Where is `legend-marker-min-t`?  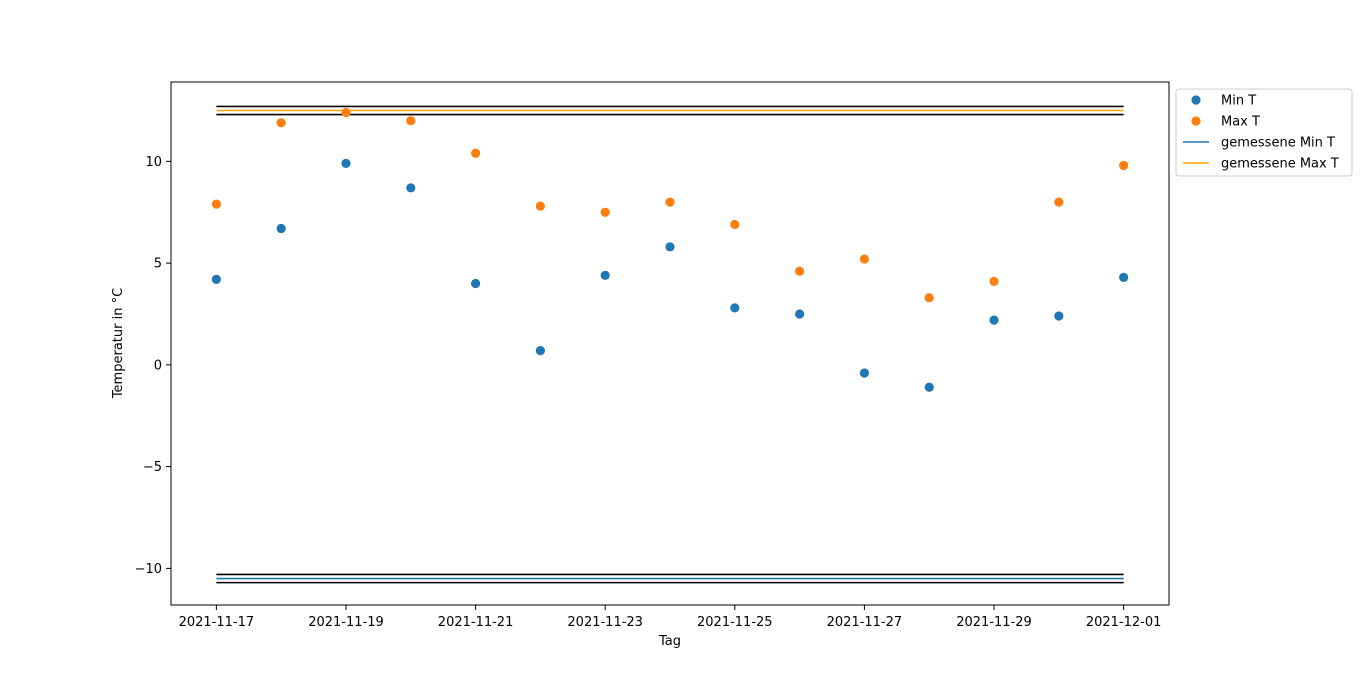 legend-marker-min-t is located at coordinates (1196, 100).